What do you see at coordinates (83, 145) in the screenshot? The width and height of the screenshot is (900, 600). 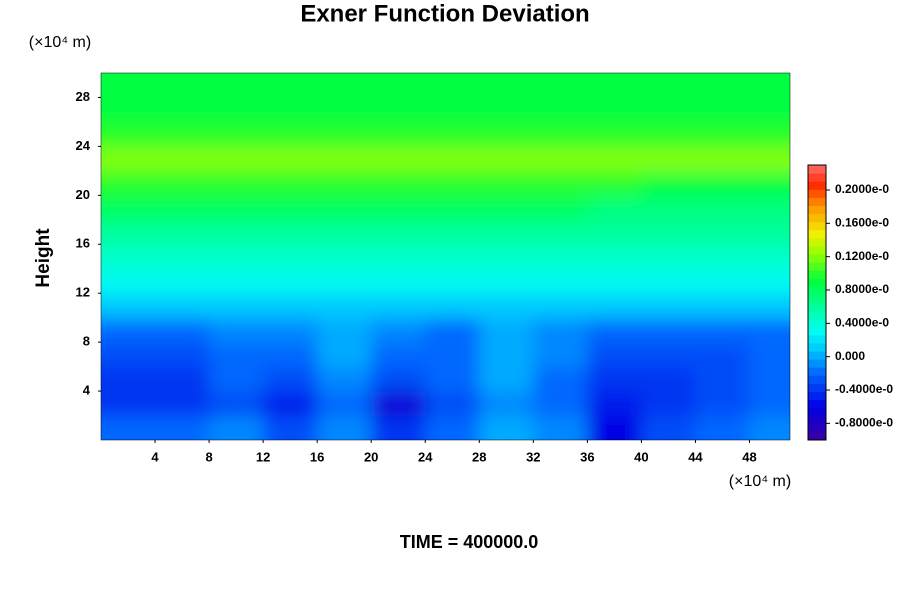 I see `y-tick-label: 24` at bounding box center [83, 145].